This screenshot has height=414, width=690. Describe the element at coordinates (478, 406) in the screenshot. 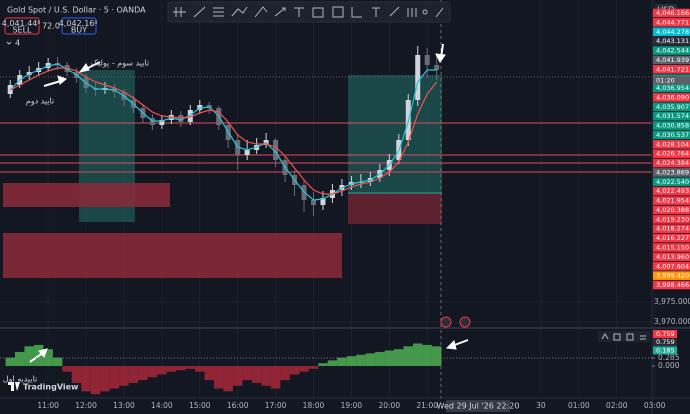

I see `crosshair-time: Wed 29 Jul '26 22:20` at that location.